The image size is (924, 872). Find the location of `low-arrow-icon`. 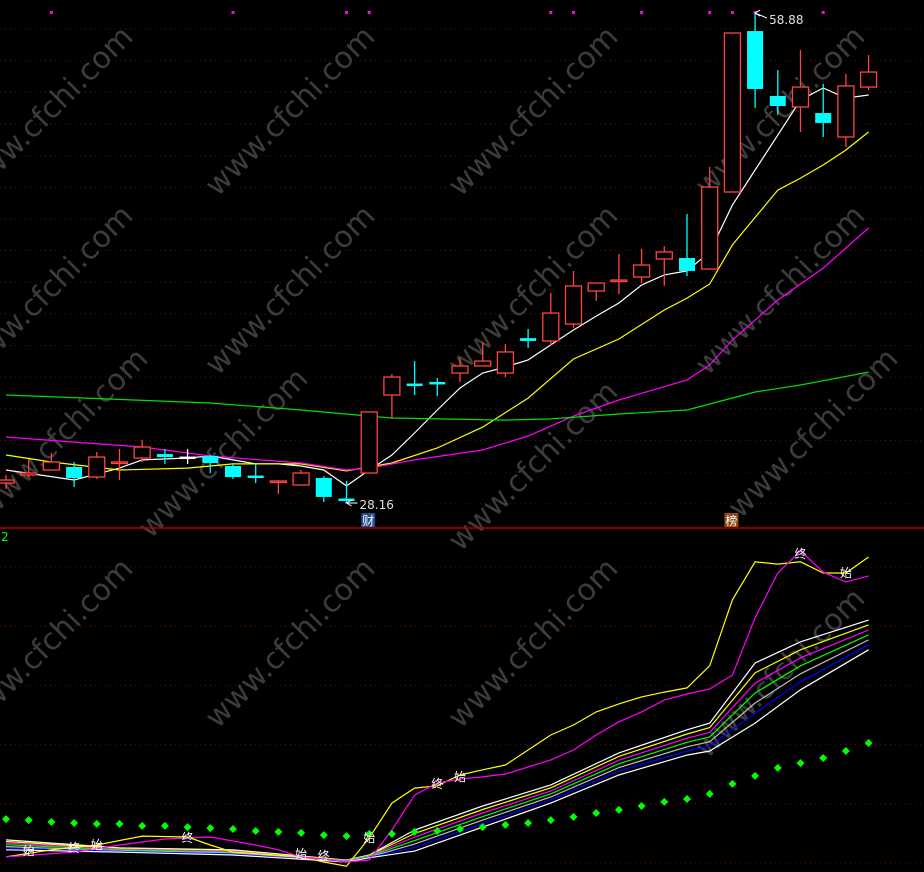

low-arrow-icon is located at coordinates (351, 503).